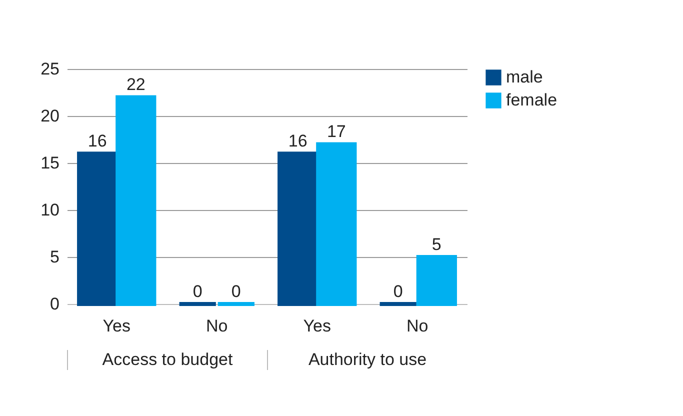 This screenshot has width=683, height=416. What do you see at coordinates (524, 77) in the screenshot?
I see `legend-label: male` at bounding box center [524, 77].